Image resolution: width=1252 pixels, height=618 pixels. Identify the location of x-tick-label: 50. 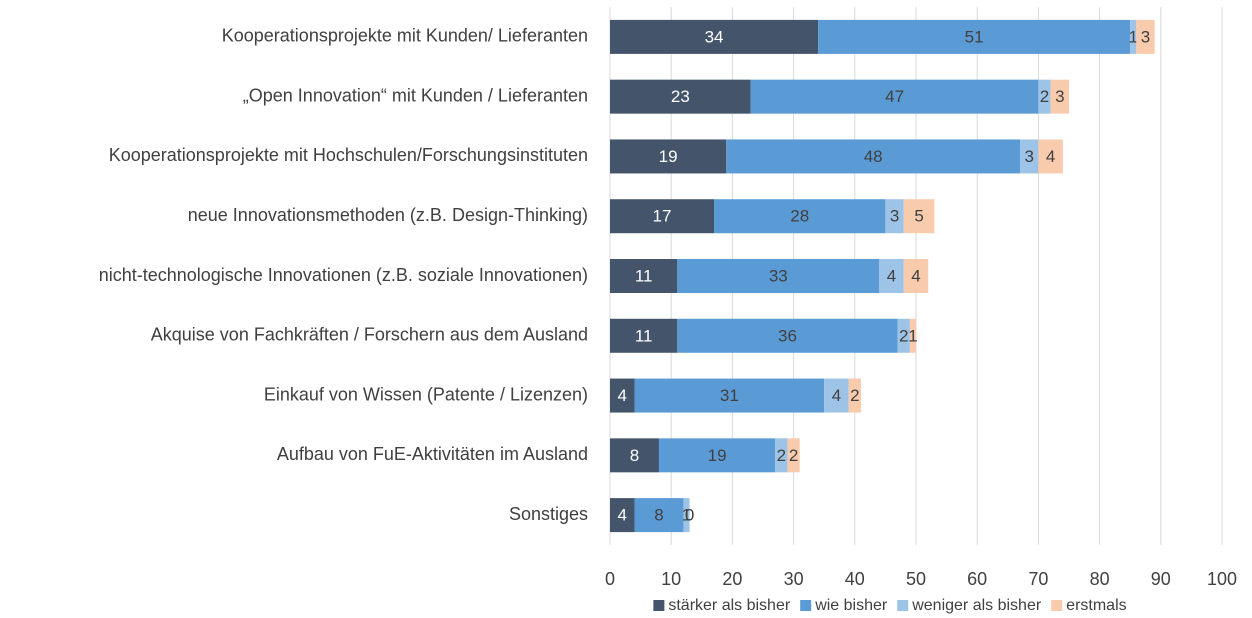
(916, 579).